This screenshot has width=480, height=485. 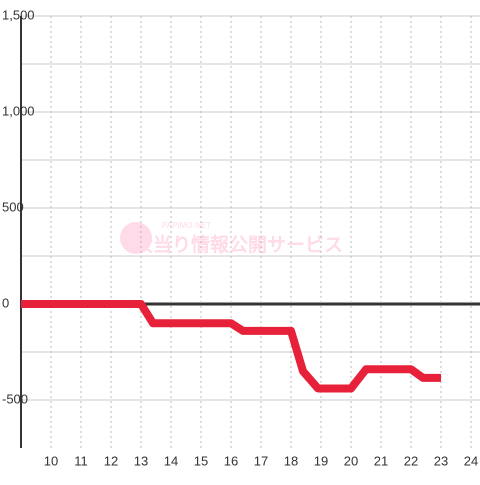 What do you see at coordinates (18, 110) in the screenshot?
I see `y-tick-label: 1,000` at bounding box center [18, 110].